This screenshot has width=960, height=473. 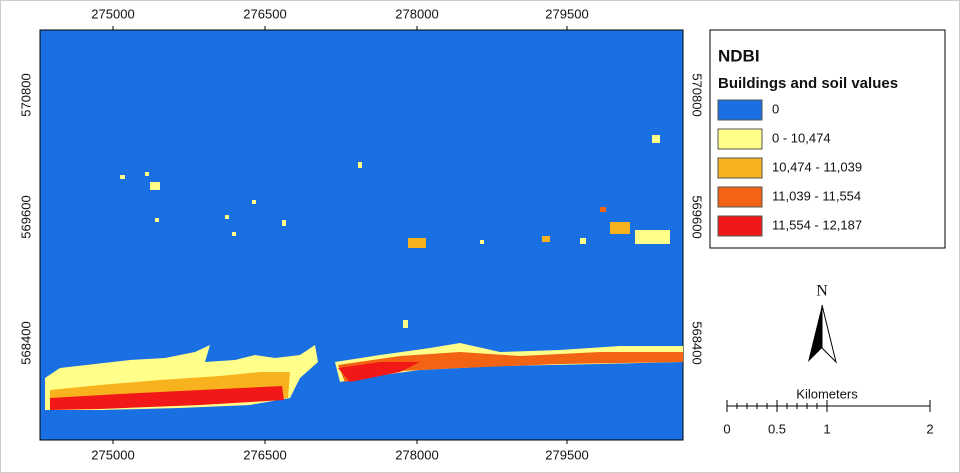 I want to click on arrow-right, so click(x=829, y=334).